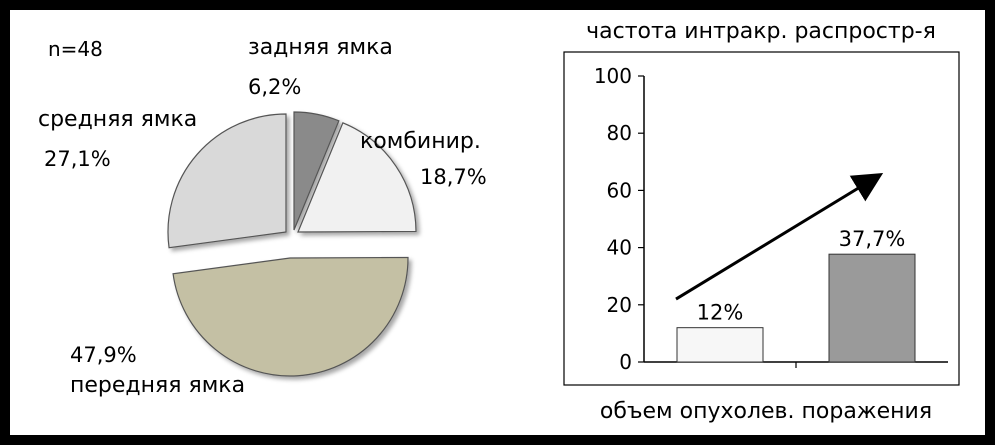 The width and height of the screenshot is (995, 445). I want to click on y-tick-label: 0, so click(625, 362).